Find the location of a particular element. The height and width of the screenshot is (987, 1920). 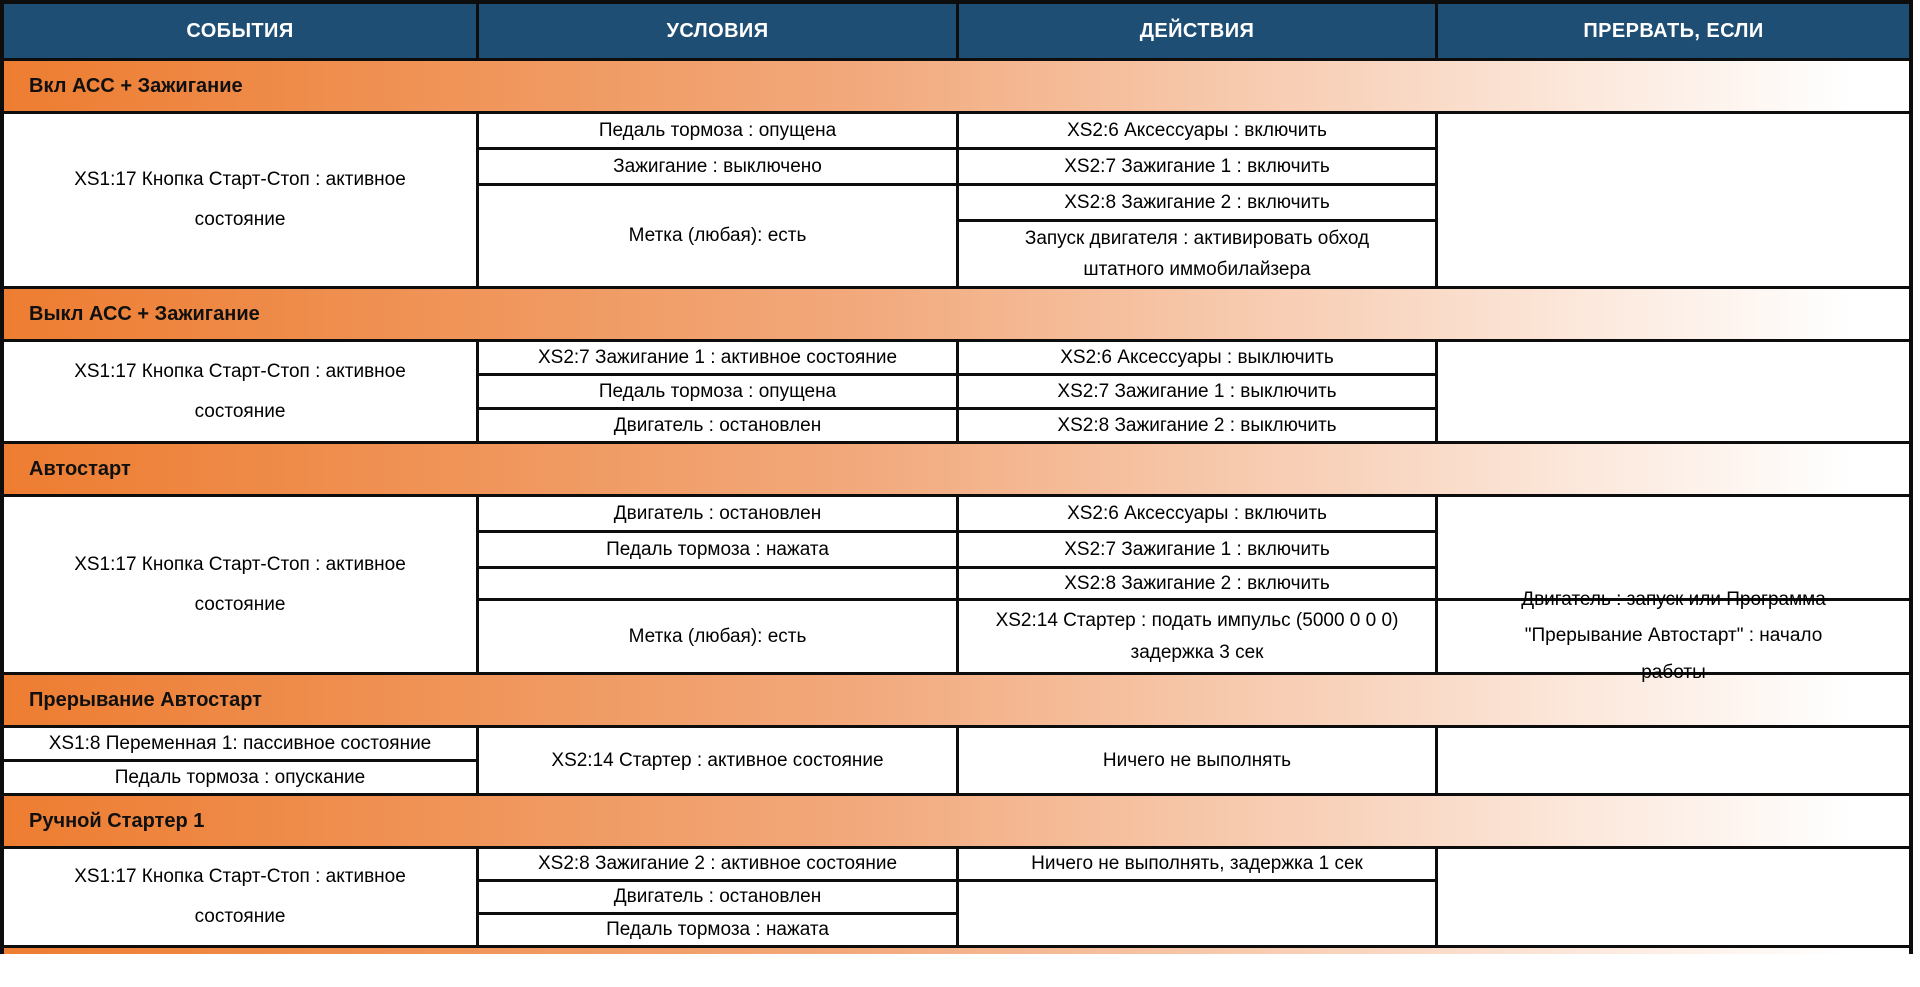

cell-action: XS2:8 Зажигание 2 : выключить is located at coordinates (1197, 425).